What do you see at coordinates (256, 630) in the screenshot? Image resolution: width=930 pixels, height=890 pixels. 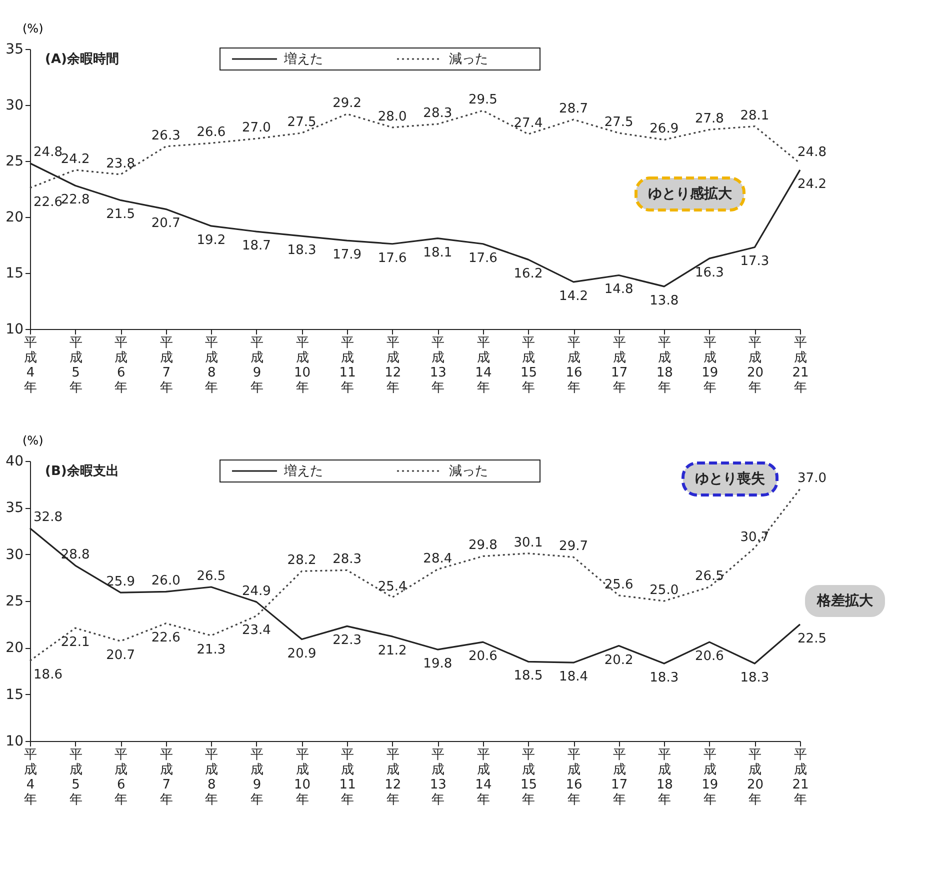 I see `data-label: 23.4` at bounding box center [256, 630].